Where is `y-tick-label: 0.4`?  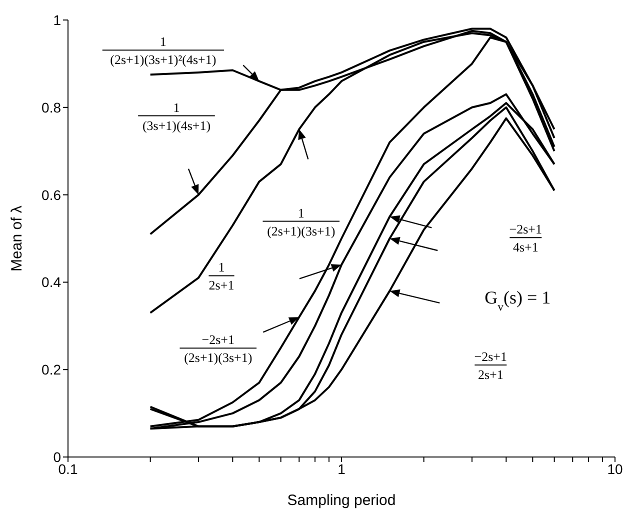
y-tick-label: 0.4 is located at coordinates (52, 282).